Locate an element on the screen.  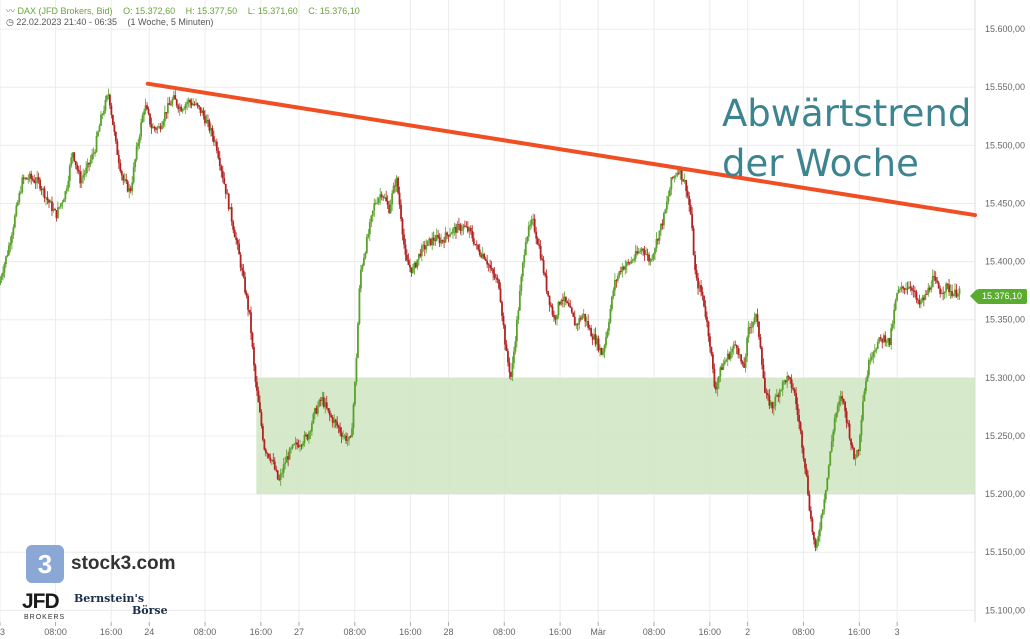
y-tick-label: 15.100,00 is located at coordinates (1005, 610).